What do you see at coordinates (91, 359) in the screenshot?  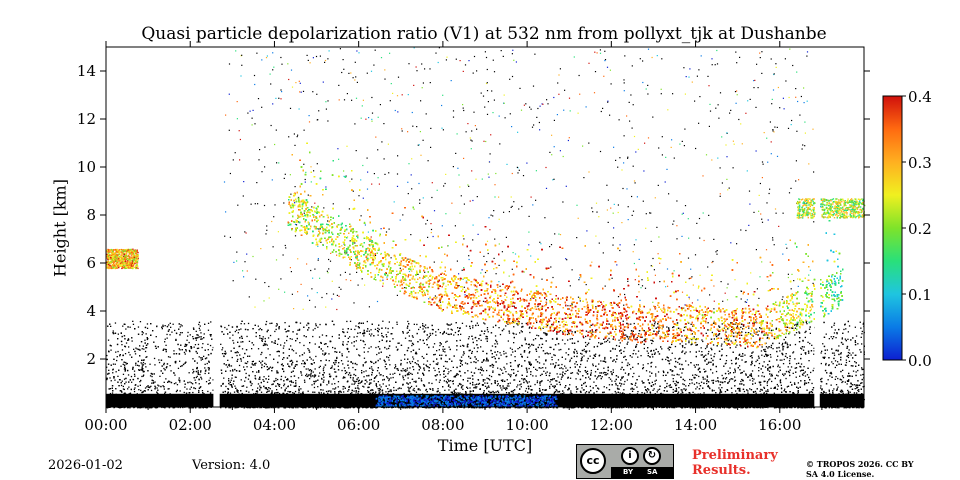 I see `y-tick-label: 2` at bounding box center [91, 359].